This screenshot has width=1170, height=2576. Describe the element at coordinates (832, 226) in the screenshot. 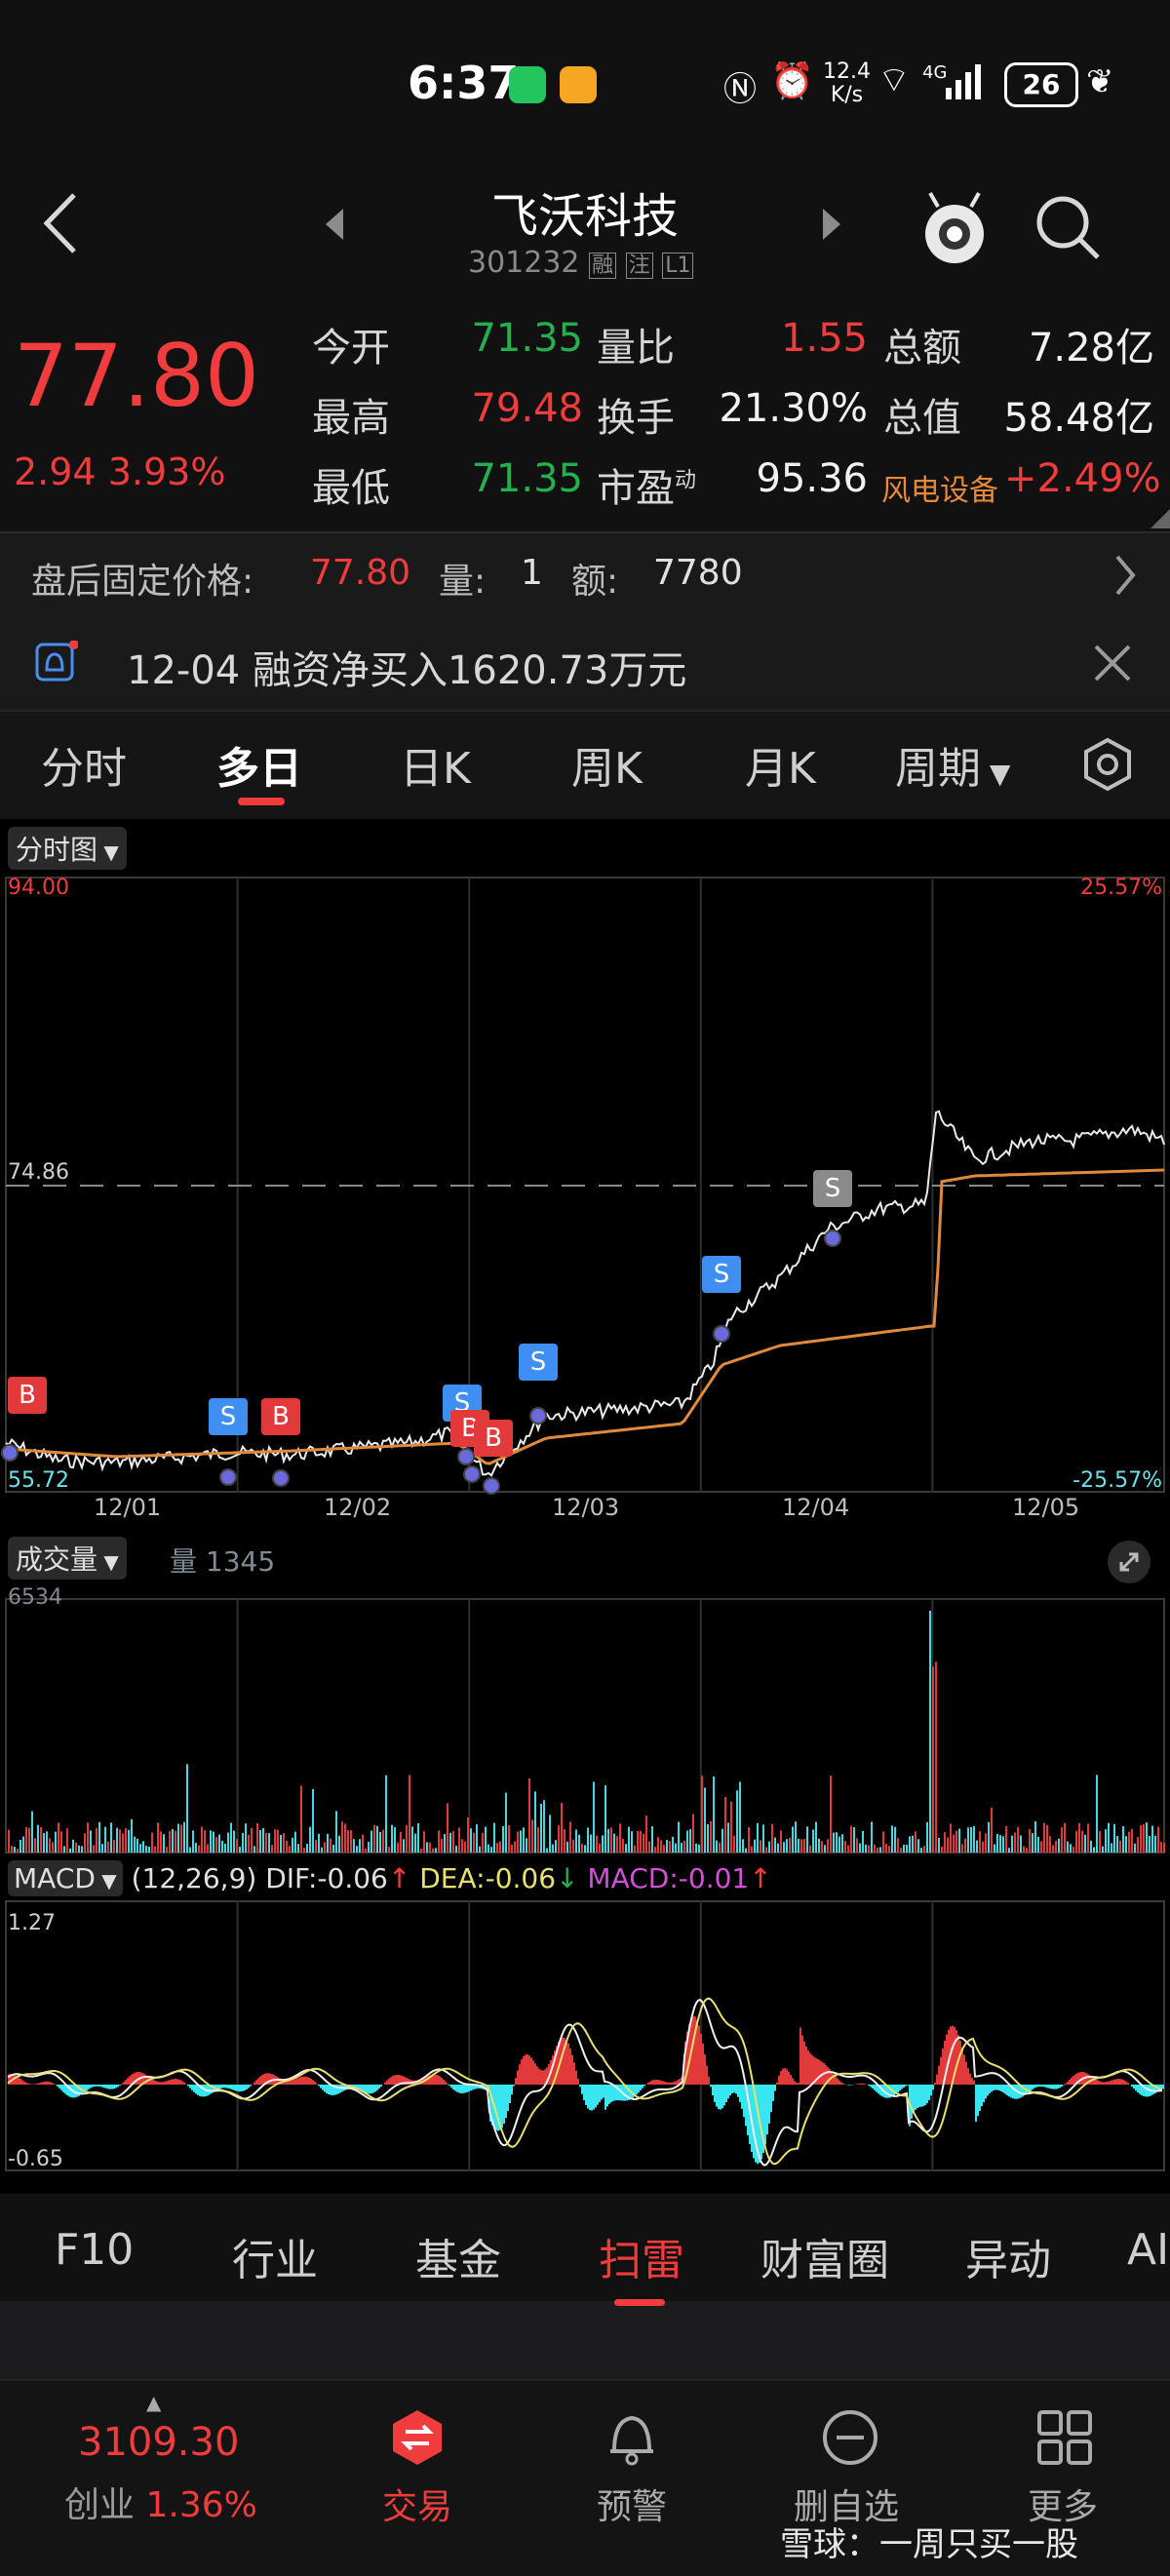

I see `next-stock-button` at that location.